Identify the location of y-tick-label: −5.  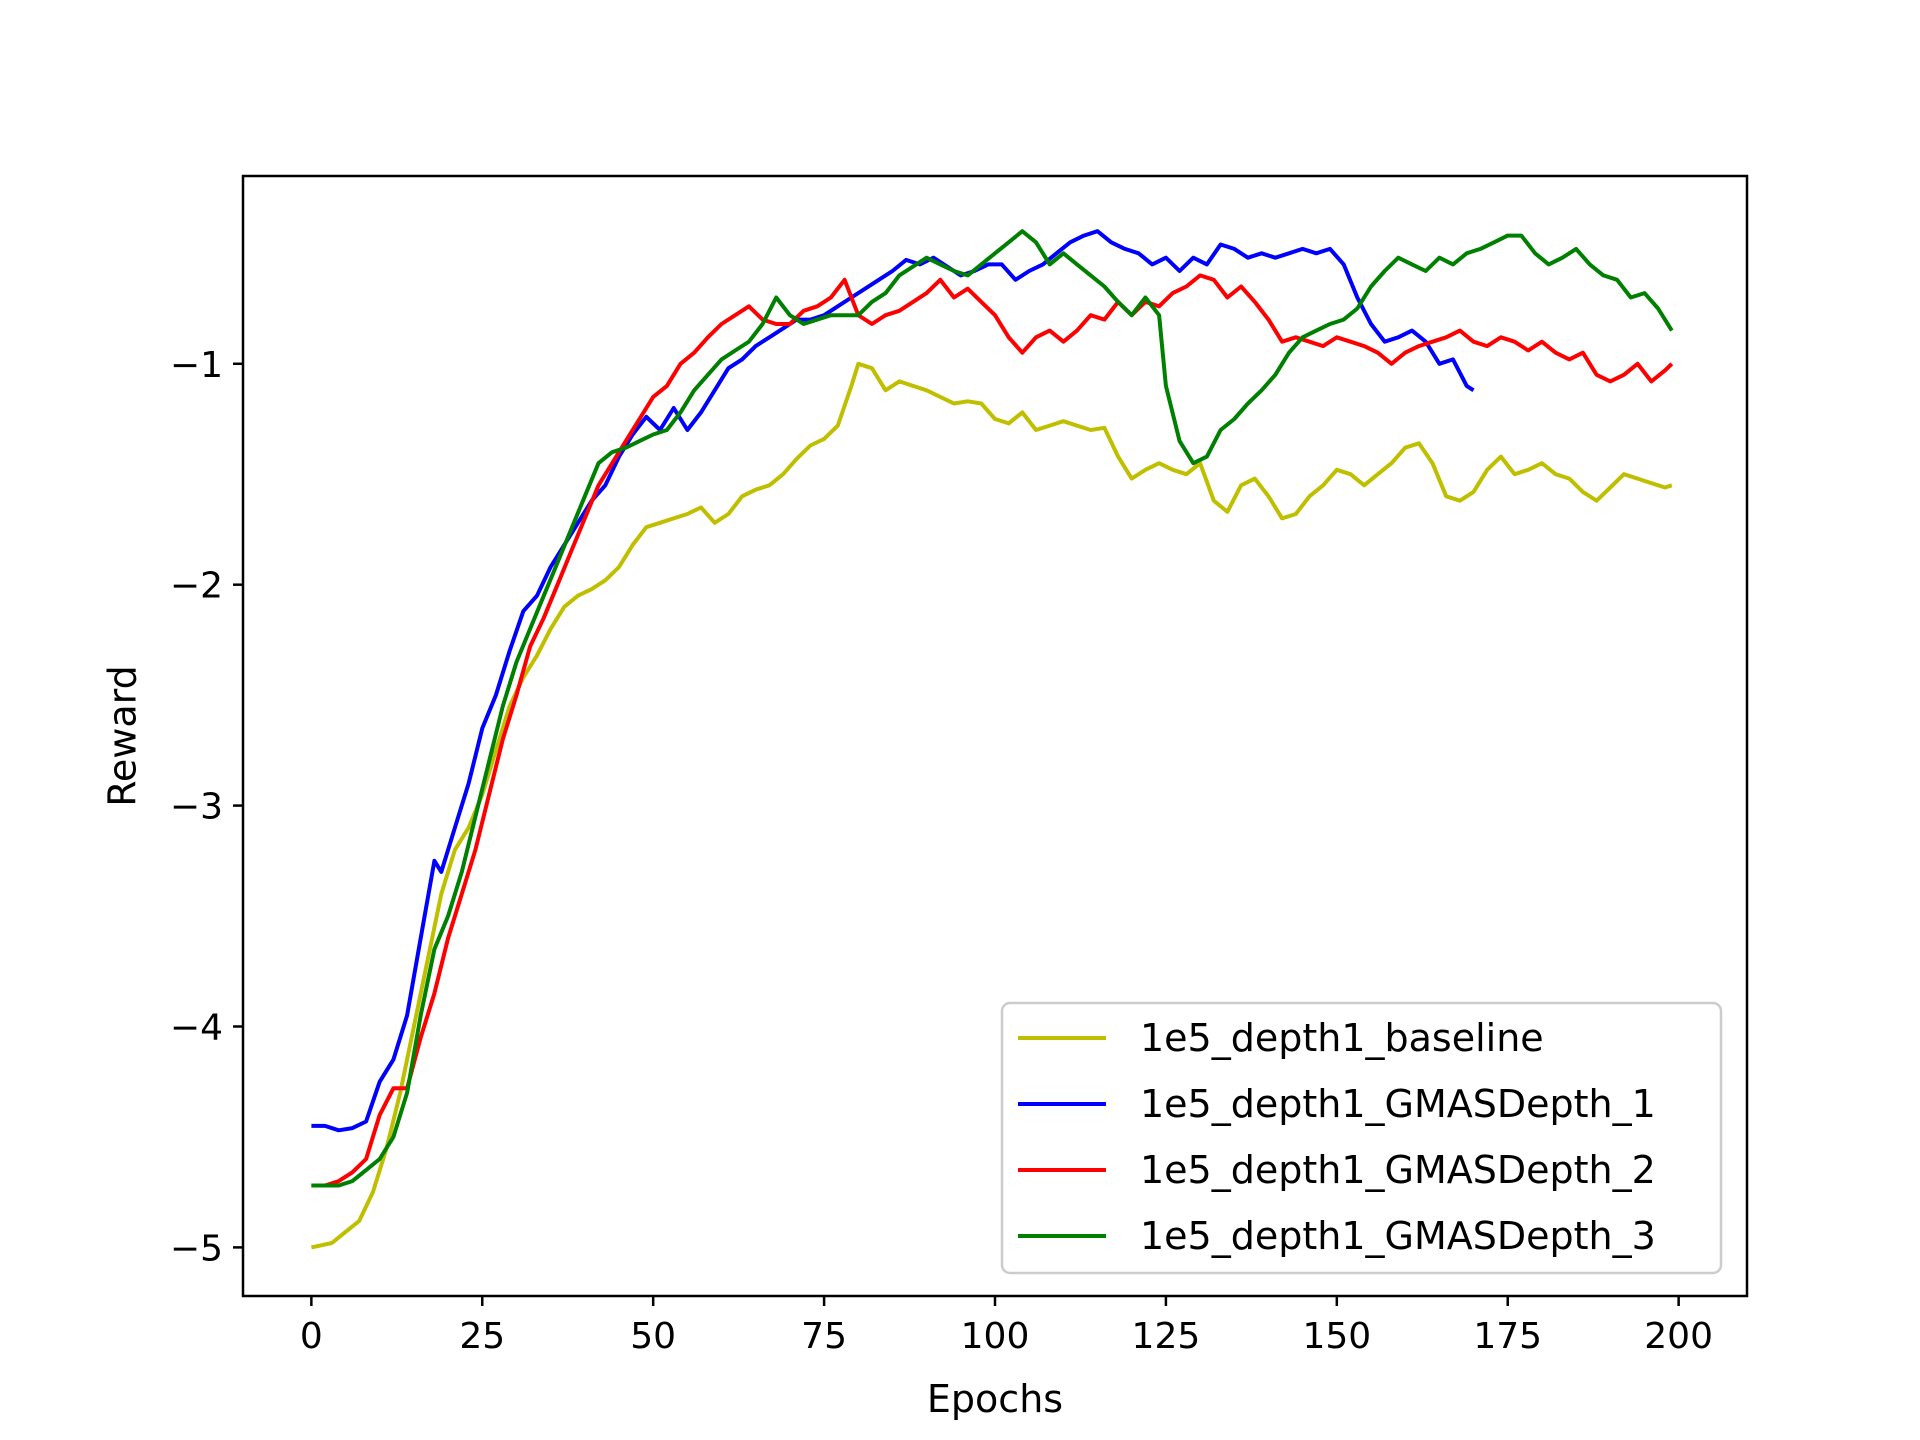
(196, 1248).